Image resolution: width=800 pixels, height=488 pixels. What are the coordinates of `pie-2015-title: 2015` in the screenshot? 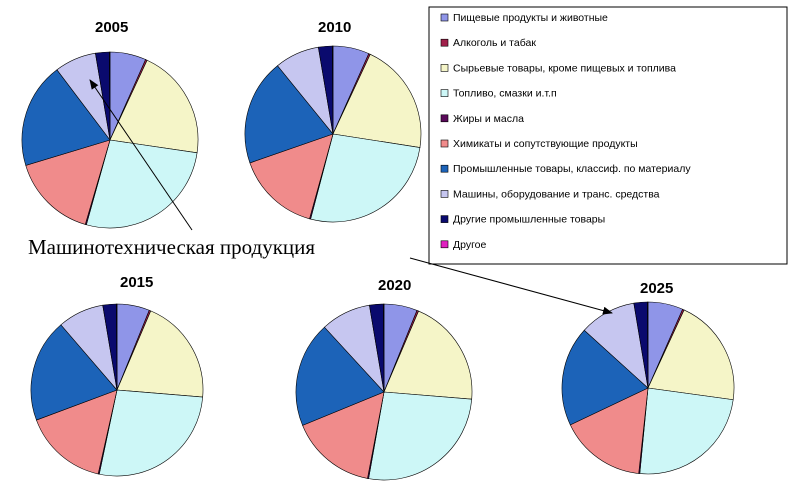 It's located at (136, 282).